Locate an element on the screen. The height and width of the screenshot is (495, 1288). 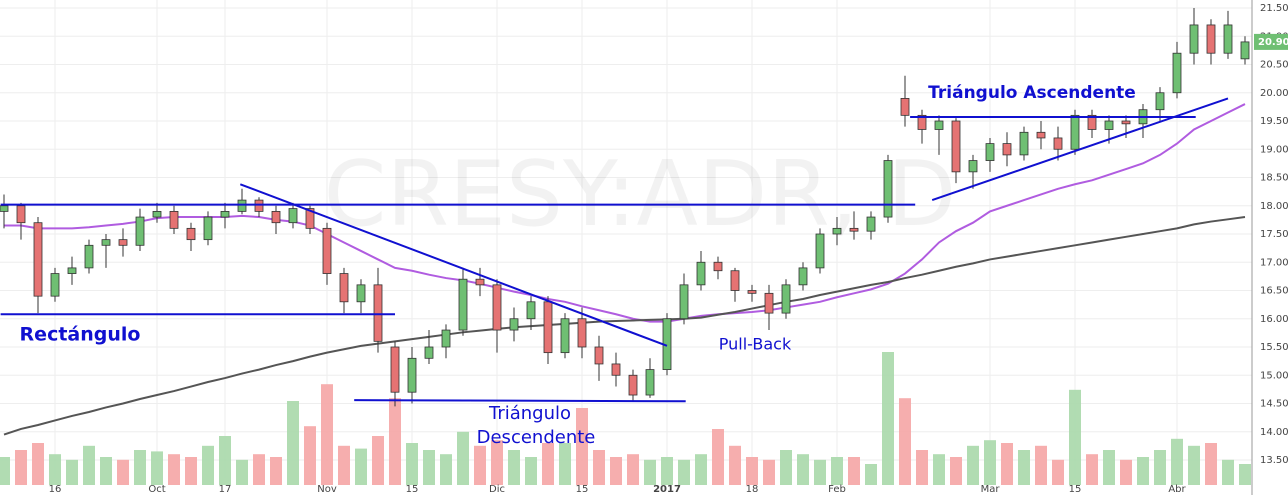
y-tick-label: 20.00 is located at coordinates (1274, 93).